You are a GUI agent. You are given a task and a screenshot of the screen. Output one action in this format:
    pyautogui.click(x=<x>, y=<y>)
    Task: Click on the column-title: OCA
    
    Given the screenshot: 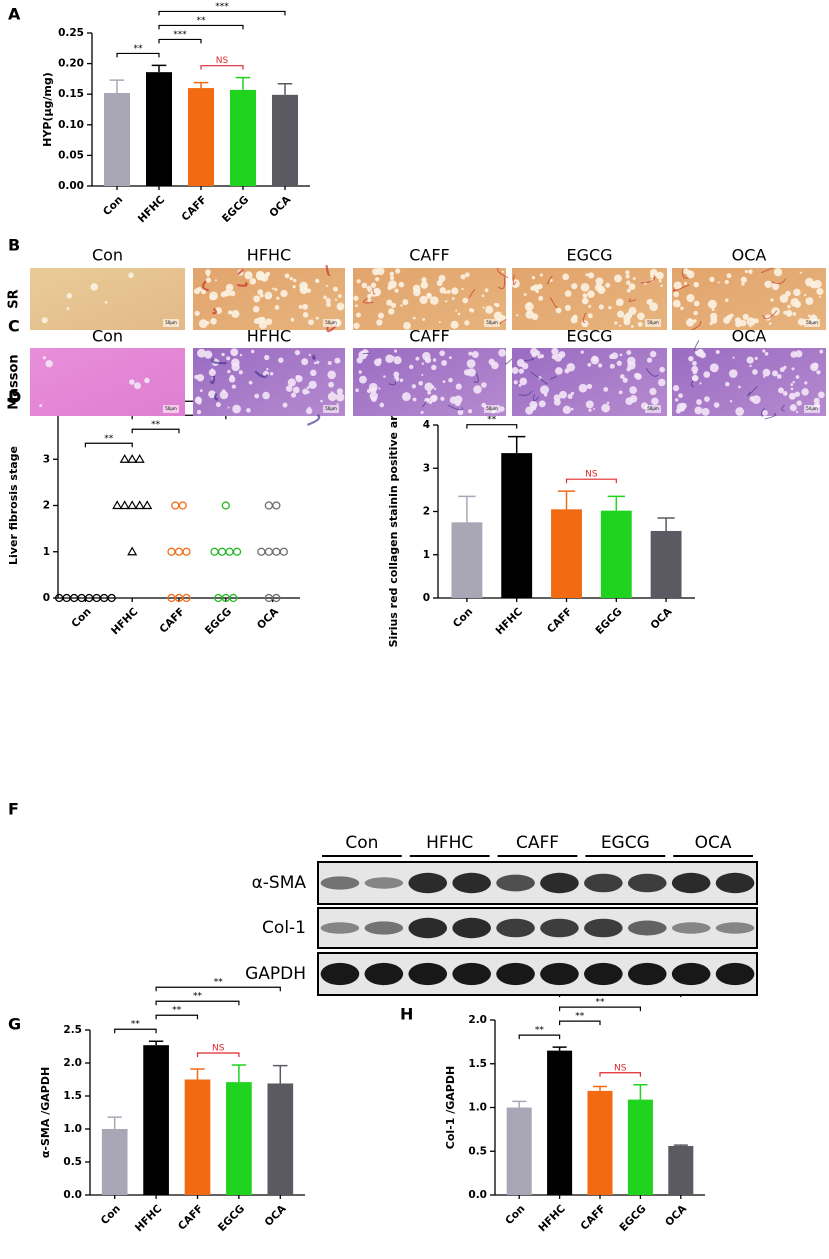 What is the action you would take?
    pyautogui.click(x=749, y=255)
    